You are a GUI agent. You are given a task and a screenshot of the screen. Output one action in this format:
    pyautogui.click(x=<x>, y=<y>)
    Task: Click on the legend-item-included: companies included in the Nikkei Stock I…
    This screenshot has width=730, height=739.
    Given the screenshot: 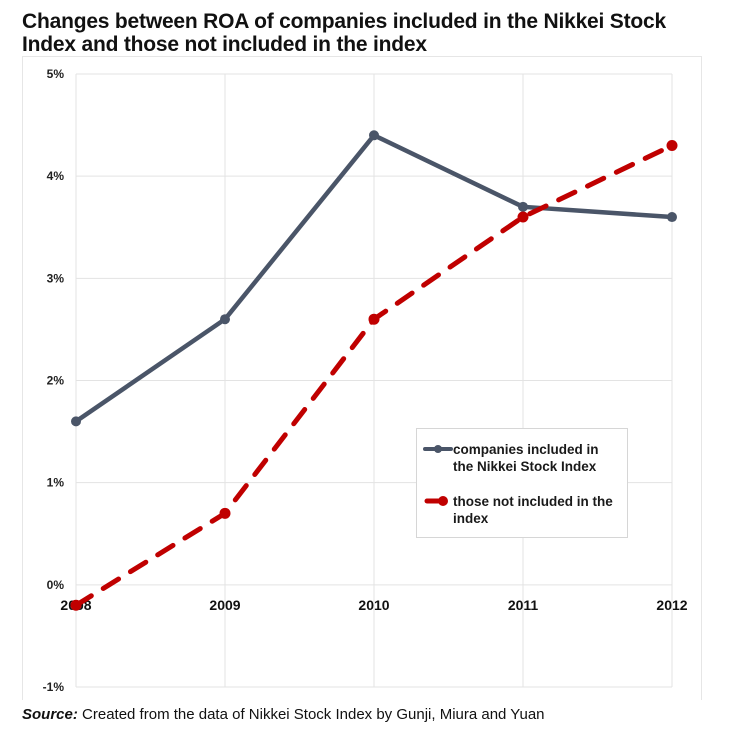 What is the action you would take?
    pyautogui.click(x=523, y=458)
    